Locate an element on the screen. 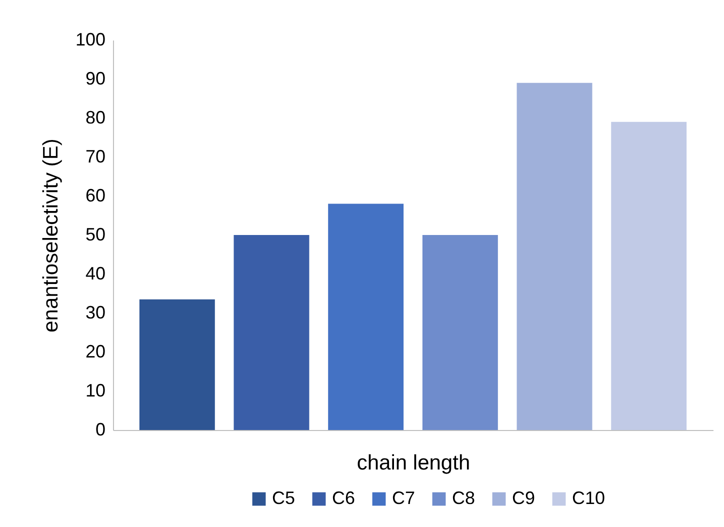  y-tick-label: 0 is located at coordinates (100, 430).